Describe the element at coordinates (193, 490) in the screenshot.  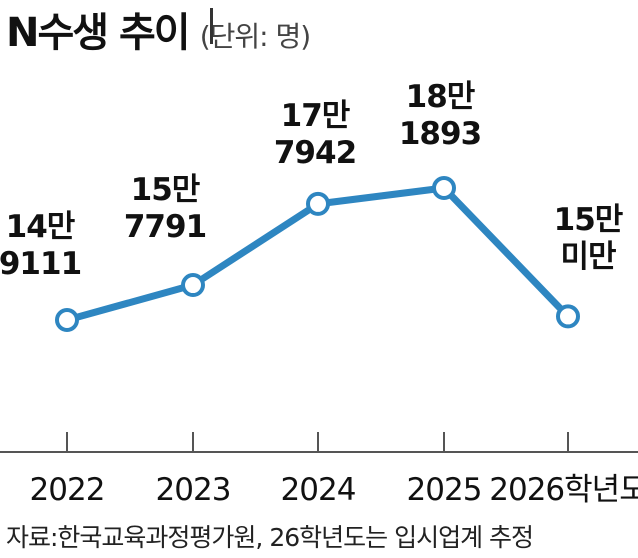
I see `x-tick-label: 2023` at that location.